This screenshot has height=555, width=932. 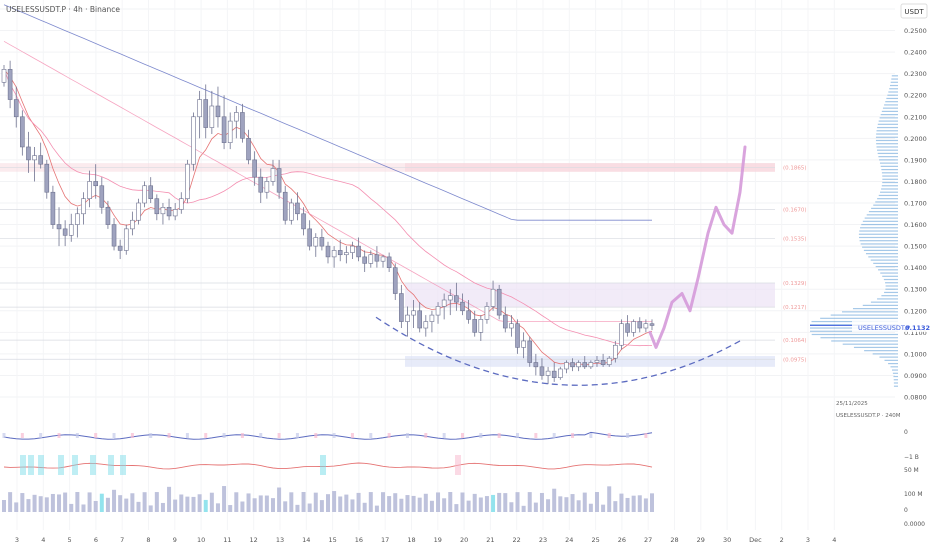 I want to click on time-tick-label: 19, so click(x=438, y=540).